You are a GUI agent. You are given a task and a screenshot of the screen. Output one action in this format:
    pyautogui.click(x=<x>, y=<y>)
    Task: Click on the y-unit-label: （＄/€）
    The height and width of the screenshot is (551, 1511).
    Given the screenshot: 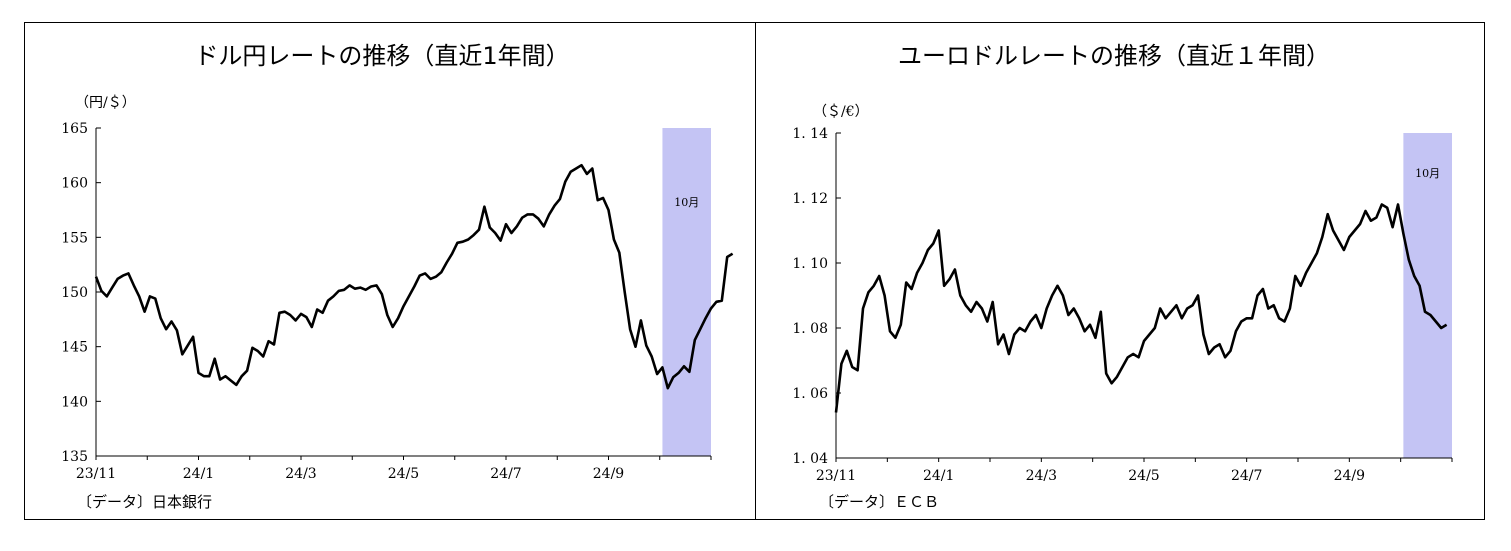 What is the action you would take?
    pyautogui.click(x=841, y=112)
    